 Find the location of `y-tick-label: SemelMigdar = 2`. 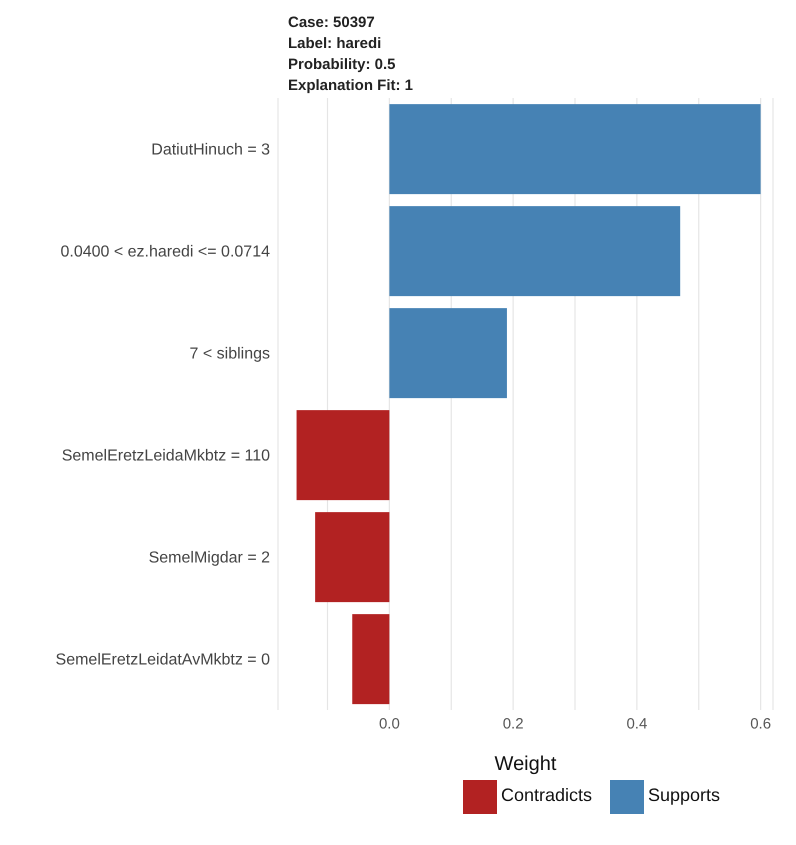

y-tick-label: SemelMigdar = 2 is located at coordinates (209, 558).